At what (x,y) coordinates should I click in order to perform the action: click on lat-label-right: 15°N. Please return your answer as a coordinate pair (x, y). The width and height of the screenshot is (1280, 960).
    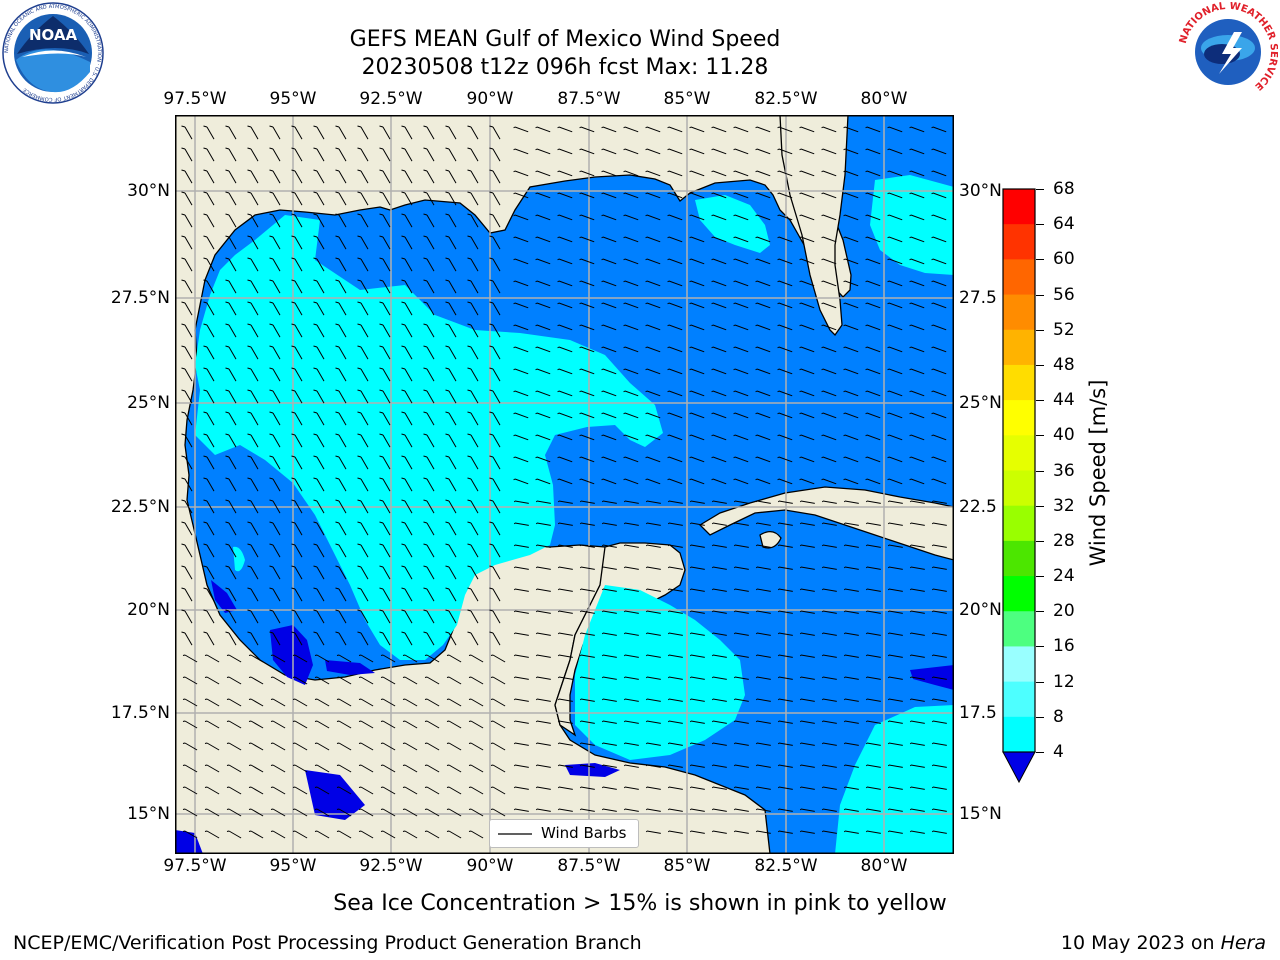
    Looking at the image, I should click on (980, 814).